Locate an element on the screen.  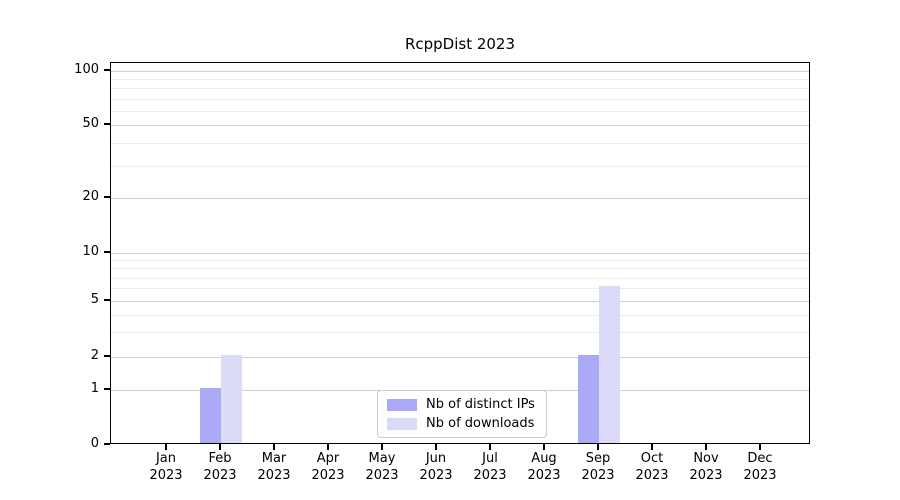
x-tick-label-feb: Feb 2023 is located at coordinates (220, 467).